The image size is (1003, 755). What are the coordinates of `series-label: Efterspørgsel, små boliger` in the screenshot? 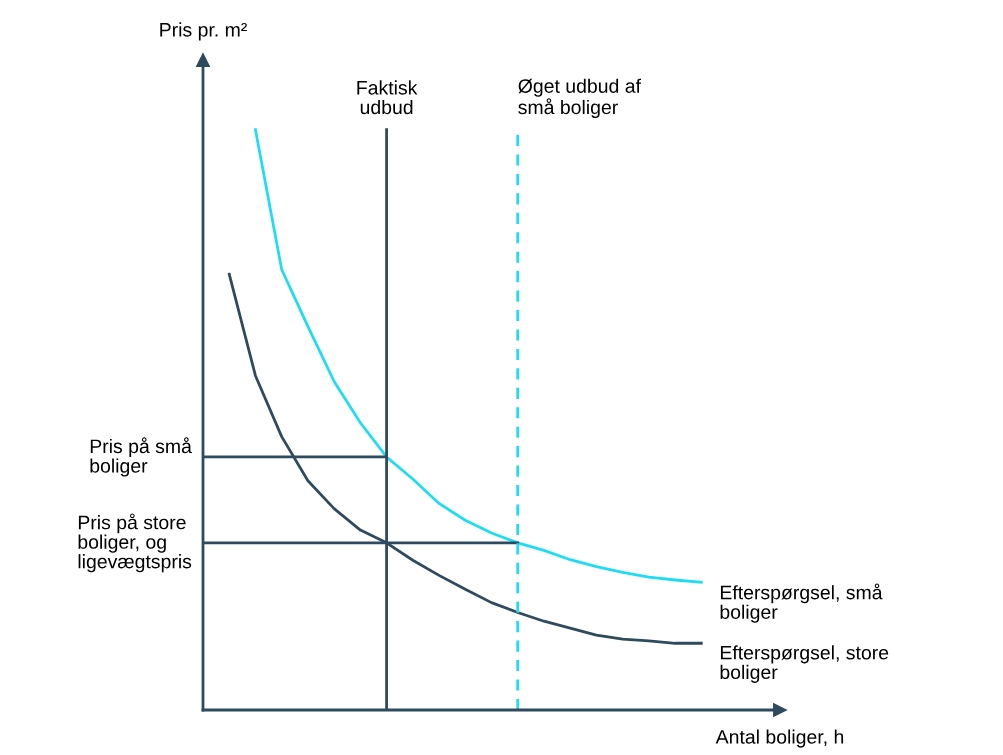 It's located at (801, 603).